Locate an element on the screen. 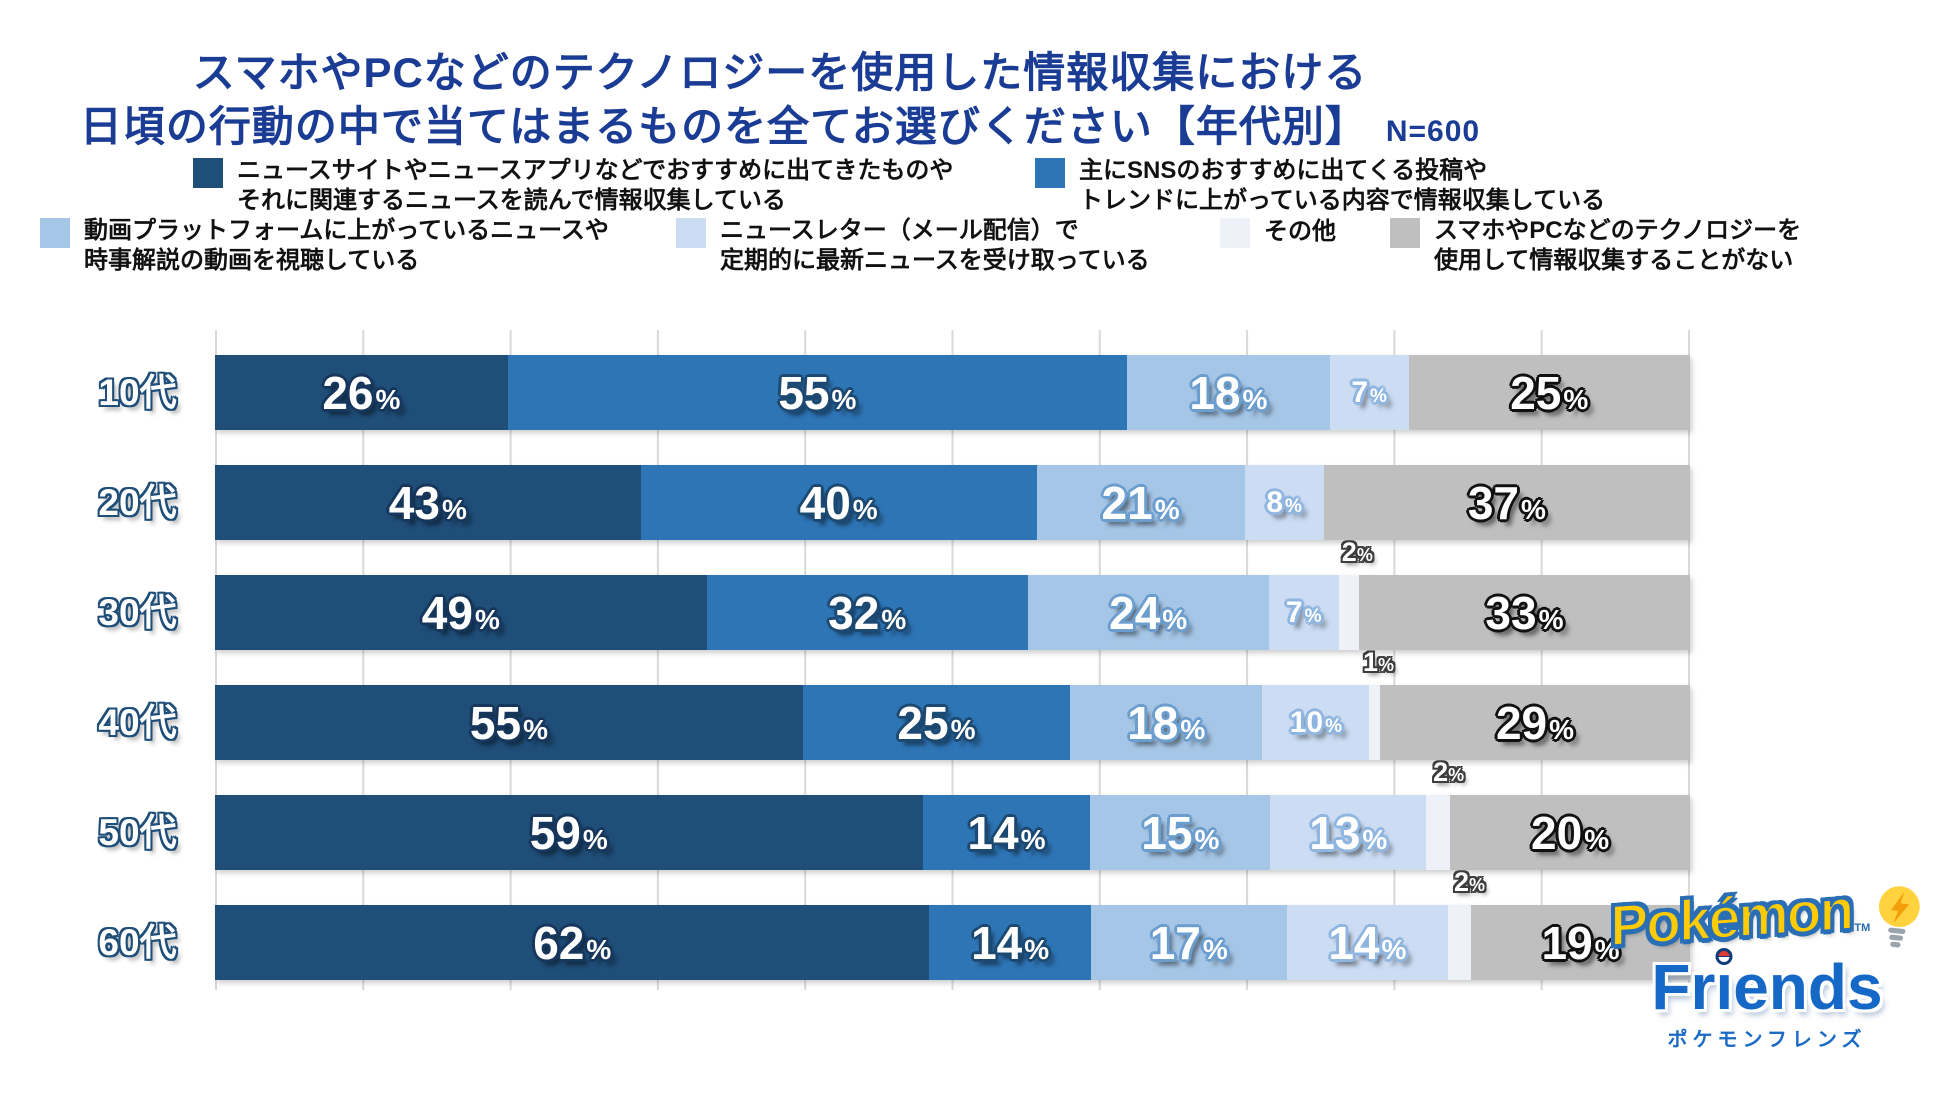 Image resolution: width=1950 pixels, height=1118 pixels. trademark-symbol: TM is located at coordinates (1862, 928).